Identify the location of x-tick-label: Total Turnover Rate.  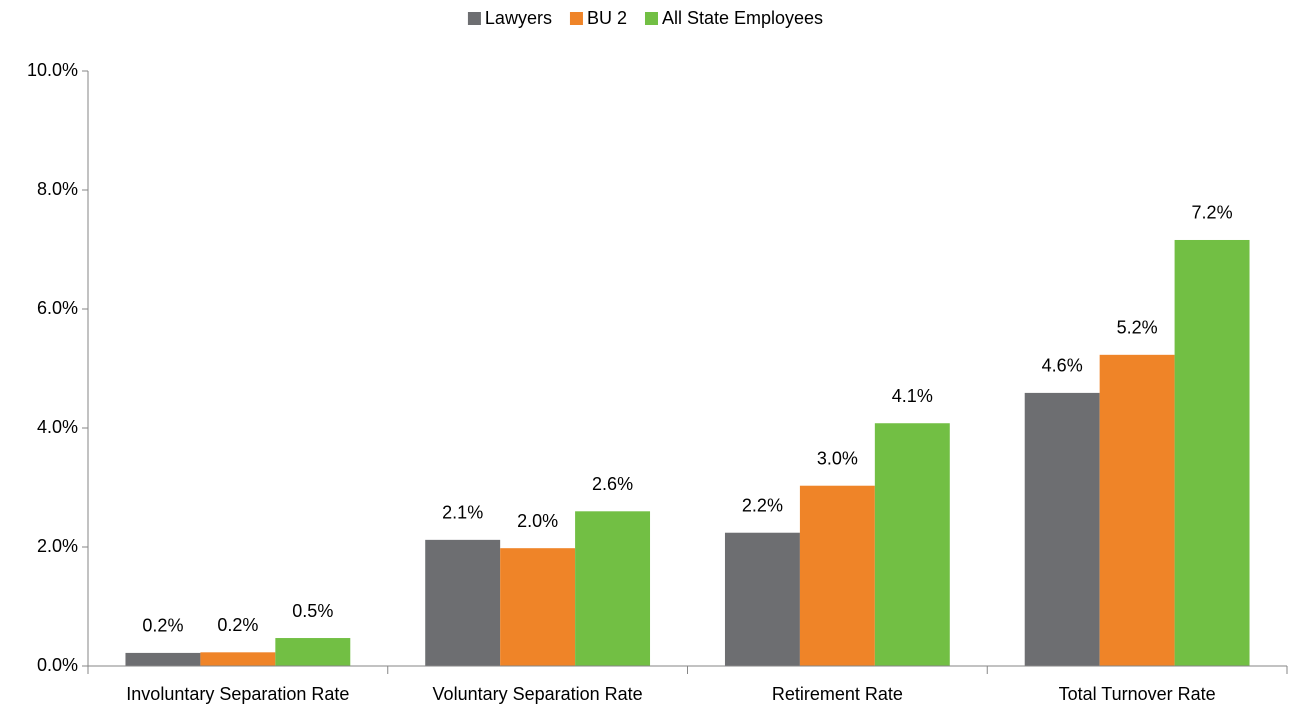
(1137, 694).